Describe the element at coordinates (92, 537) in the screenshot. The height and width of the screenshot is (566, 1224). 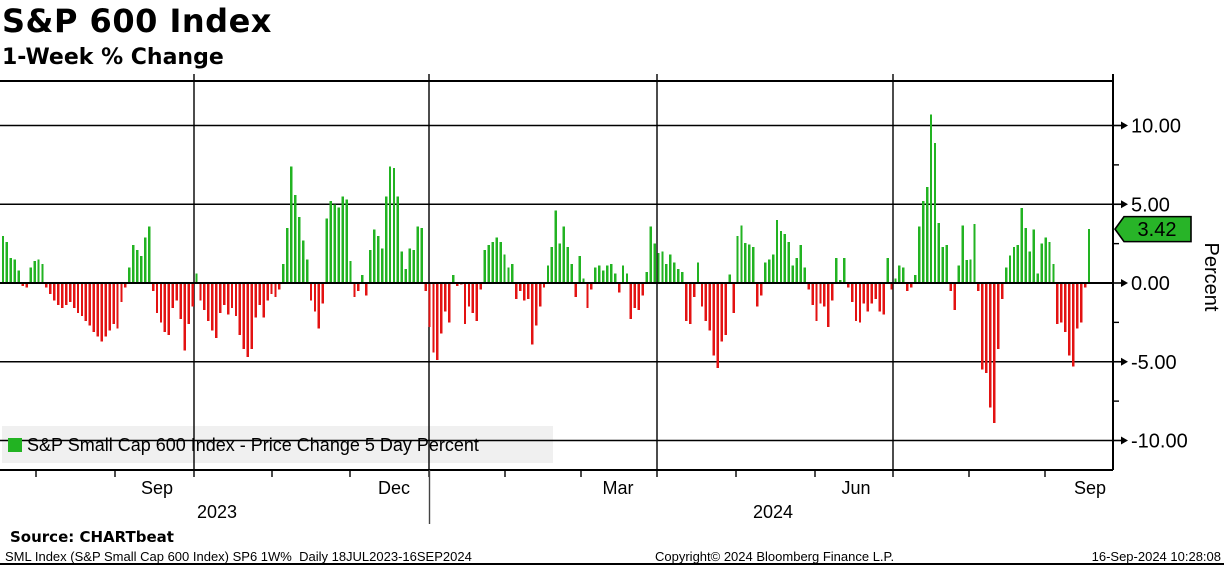
I see `source-note: Source: CHARTbeat` at that location.